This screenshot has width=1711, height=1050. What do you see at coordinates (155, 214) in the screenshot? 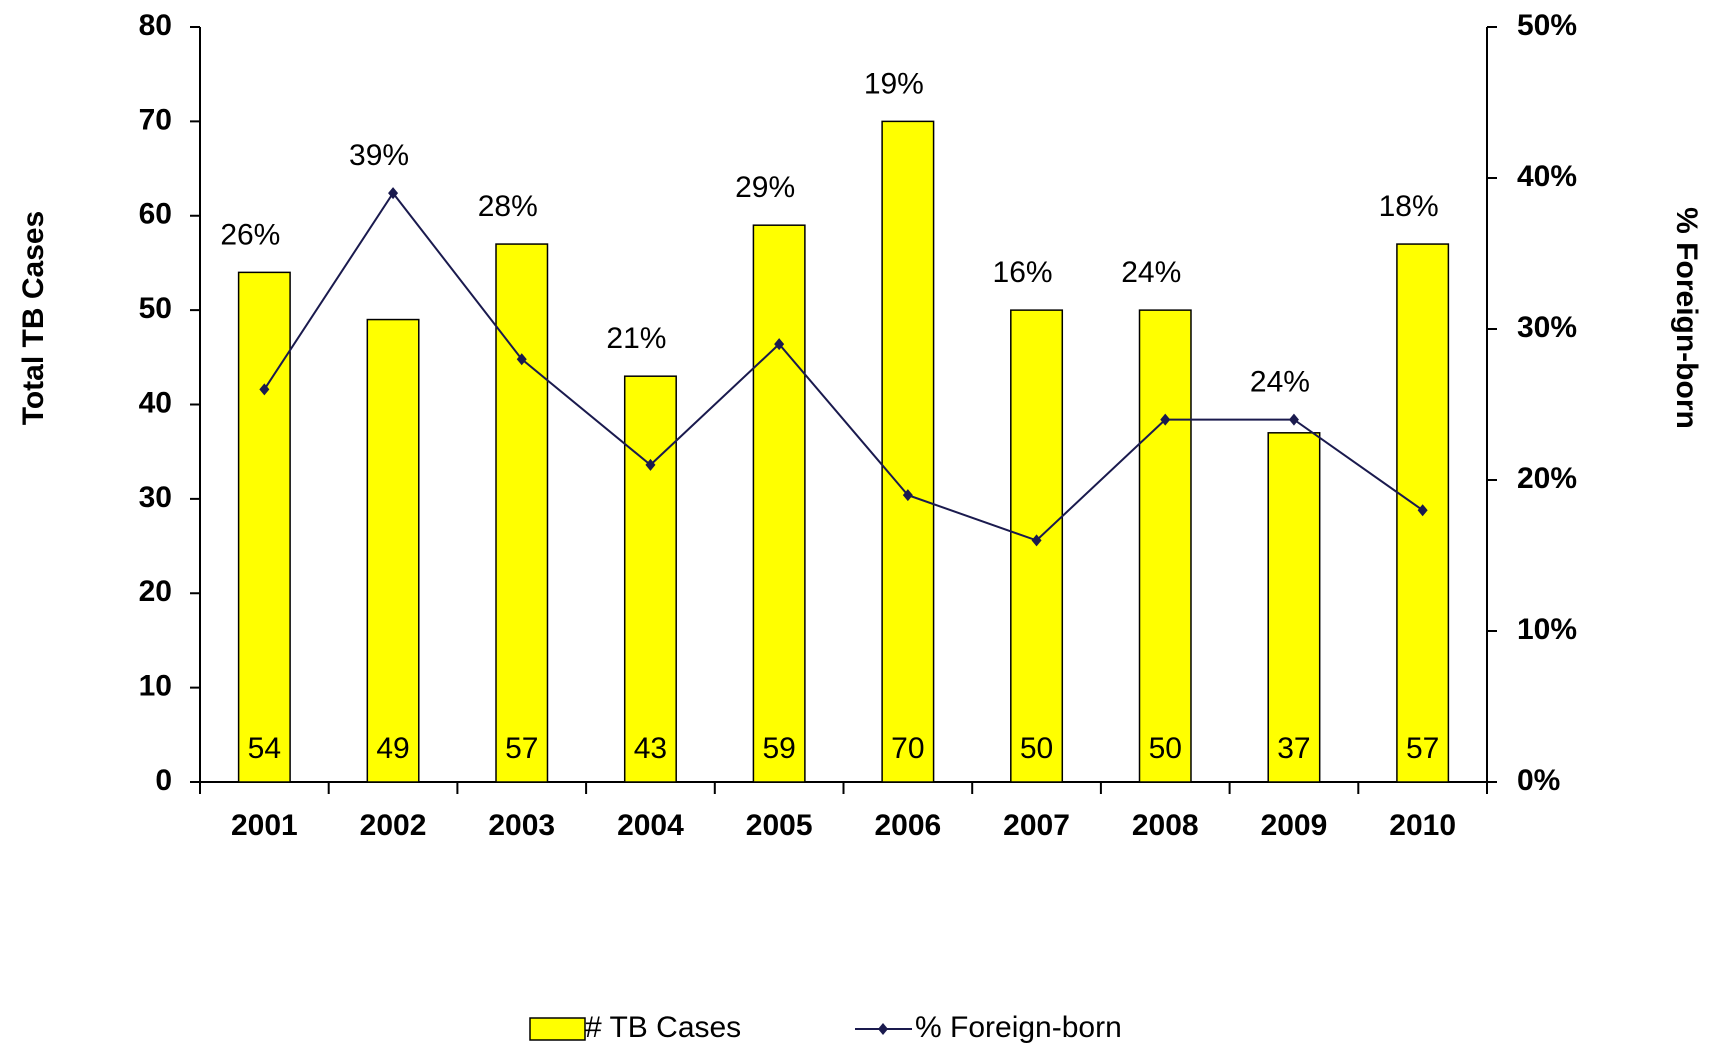
I see `y-tick-label: 60` at bounding box center [155, 214].